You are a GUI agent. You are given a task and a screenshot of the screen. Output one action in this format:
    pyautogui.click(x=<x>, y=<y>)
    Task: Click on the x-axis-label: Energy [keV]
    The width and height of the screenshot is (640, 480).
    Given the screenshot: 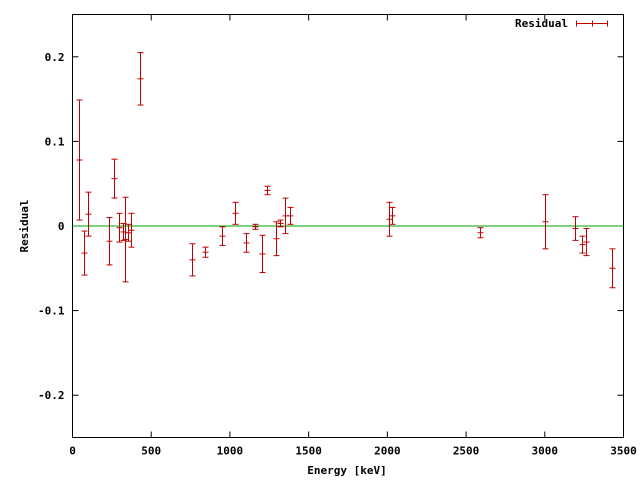 What is the action you would take?
    pyautogui.click(x=346, y=470)
    